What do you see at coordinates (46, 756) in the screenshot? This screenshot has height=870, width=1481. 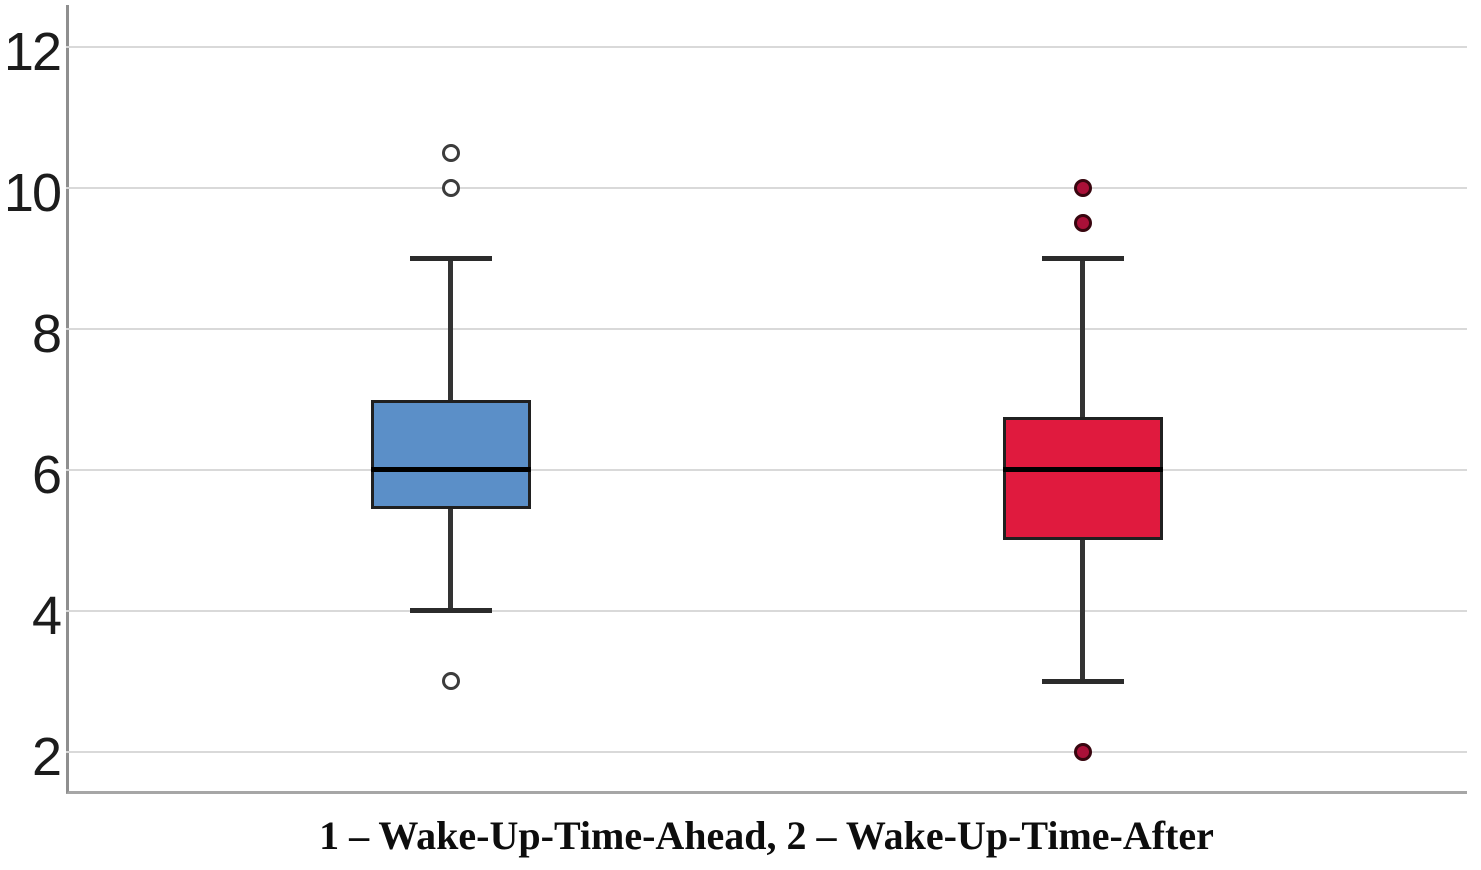 I see `y-tick-label-2: 2` at bounding box center [46, 756].